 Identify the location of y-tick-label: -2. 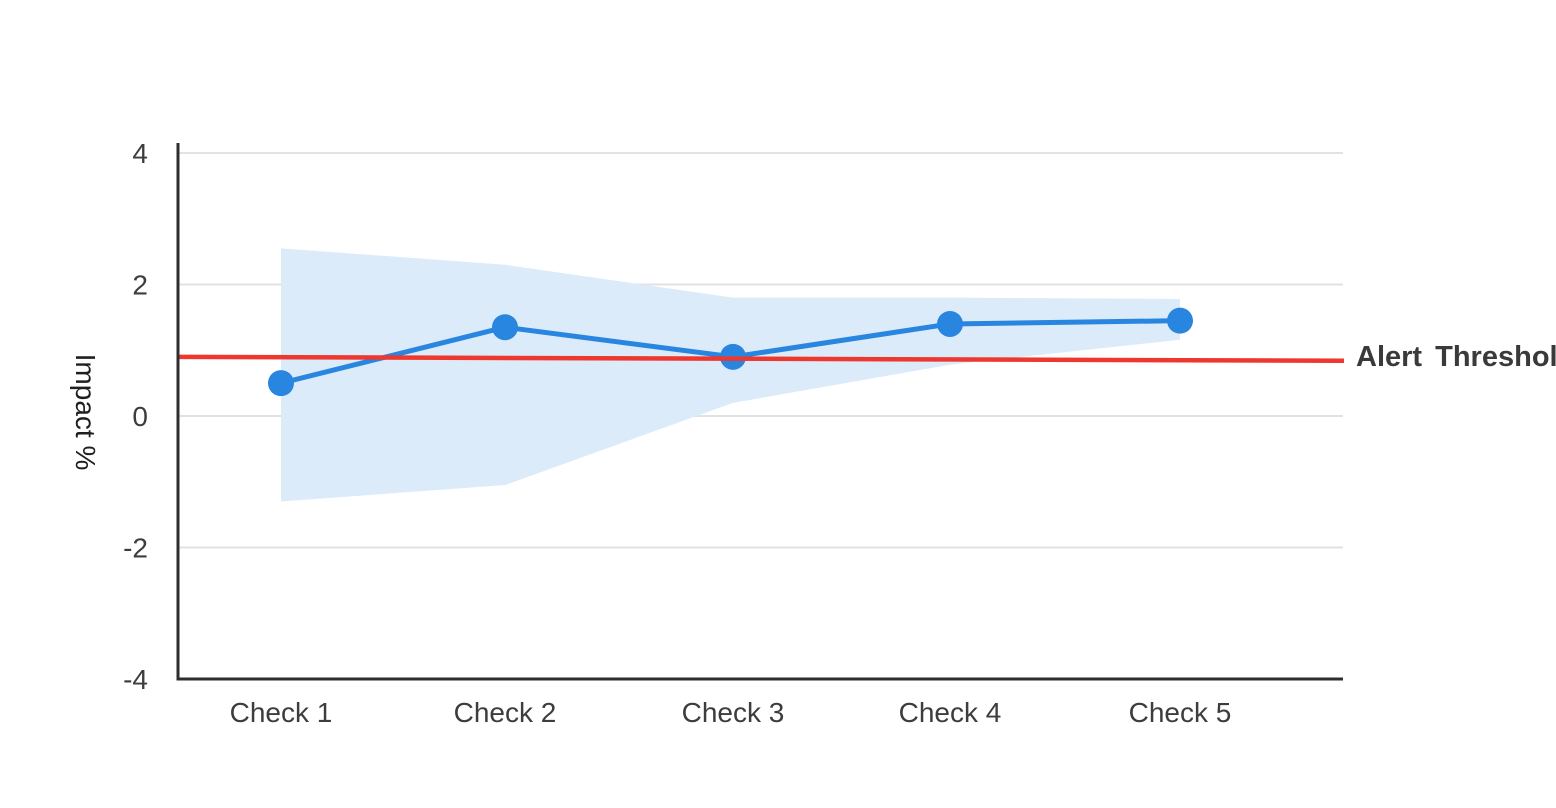
(135, 548).